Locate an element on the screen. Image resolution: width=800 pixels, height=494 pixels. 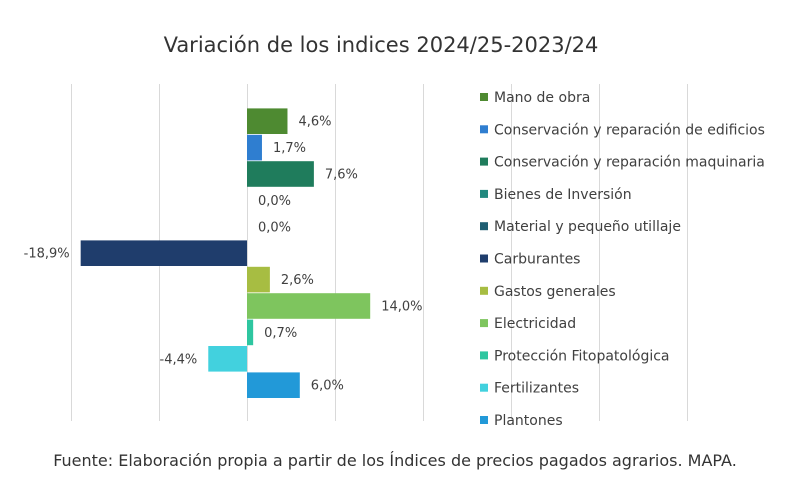
bar-plantones is located at coordinates (273, 385).